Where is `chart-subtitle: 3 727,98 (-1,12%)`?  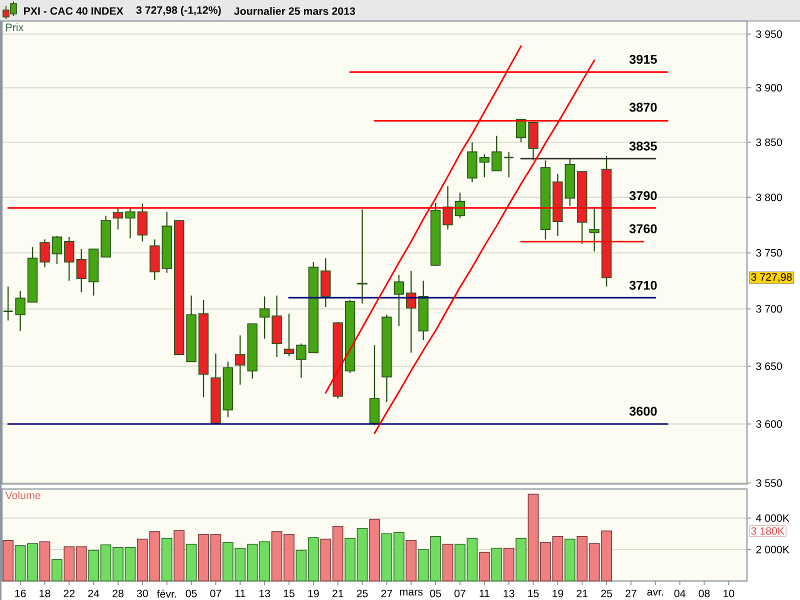
chart-subtitle: 3 727,98 (-1,12%) is located at coordinates (178, 11).